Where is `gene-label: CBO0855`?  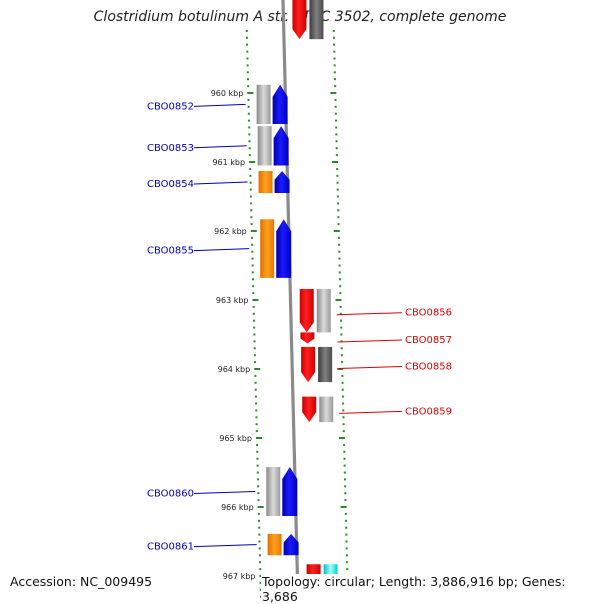 gene-label: CBO0855 is located at coordinates (170, 251).